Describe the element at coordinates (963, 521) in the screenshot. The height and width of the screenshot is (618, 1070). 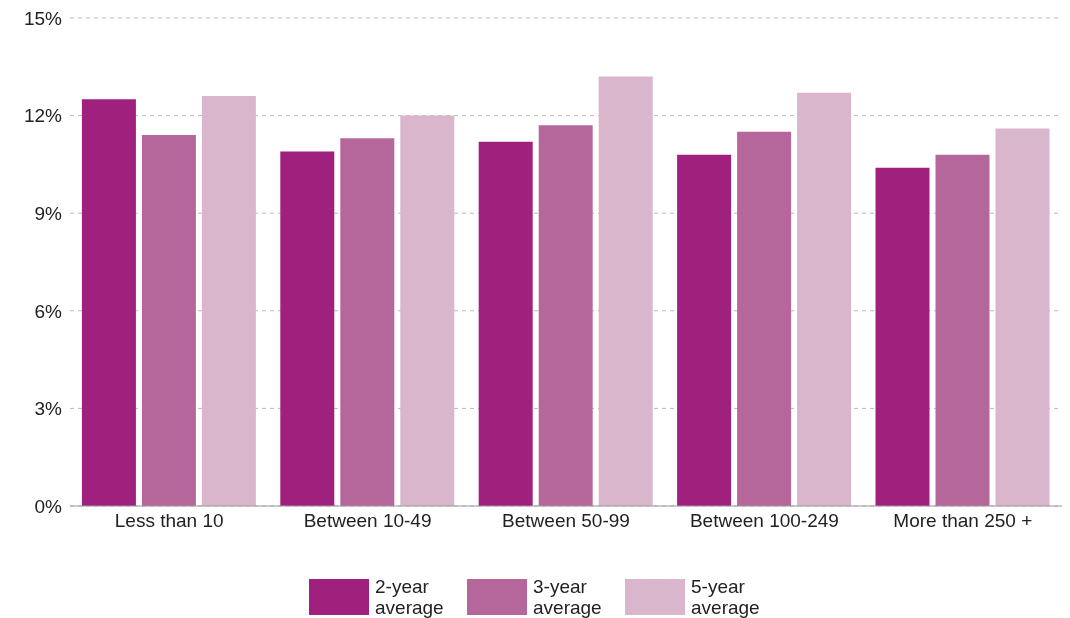
I see `x-tick-label: More than 250 +` at that location.